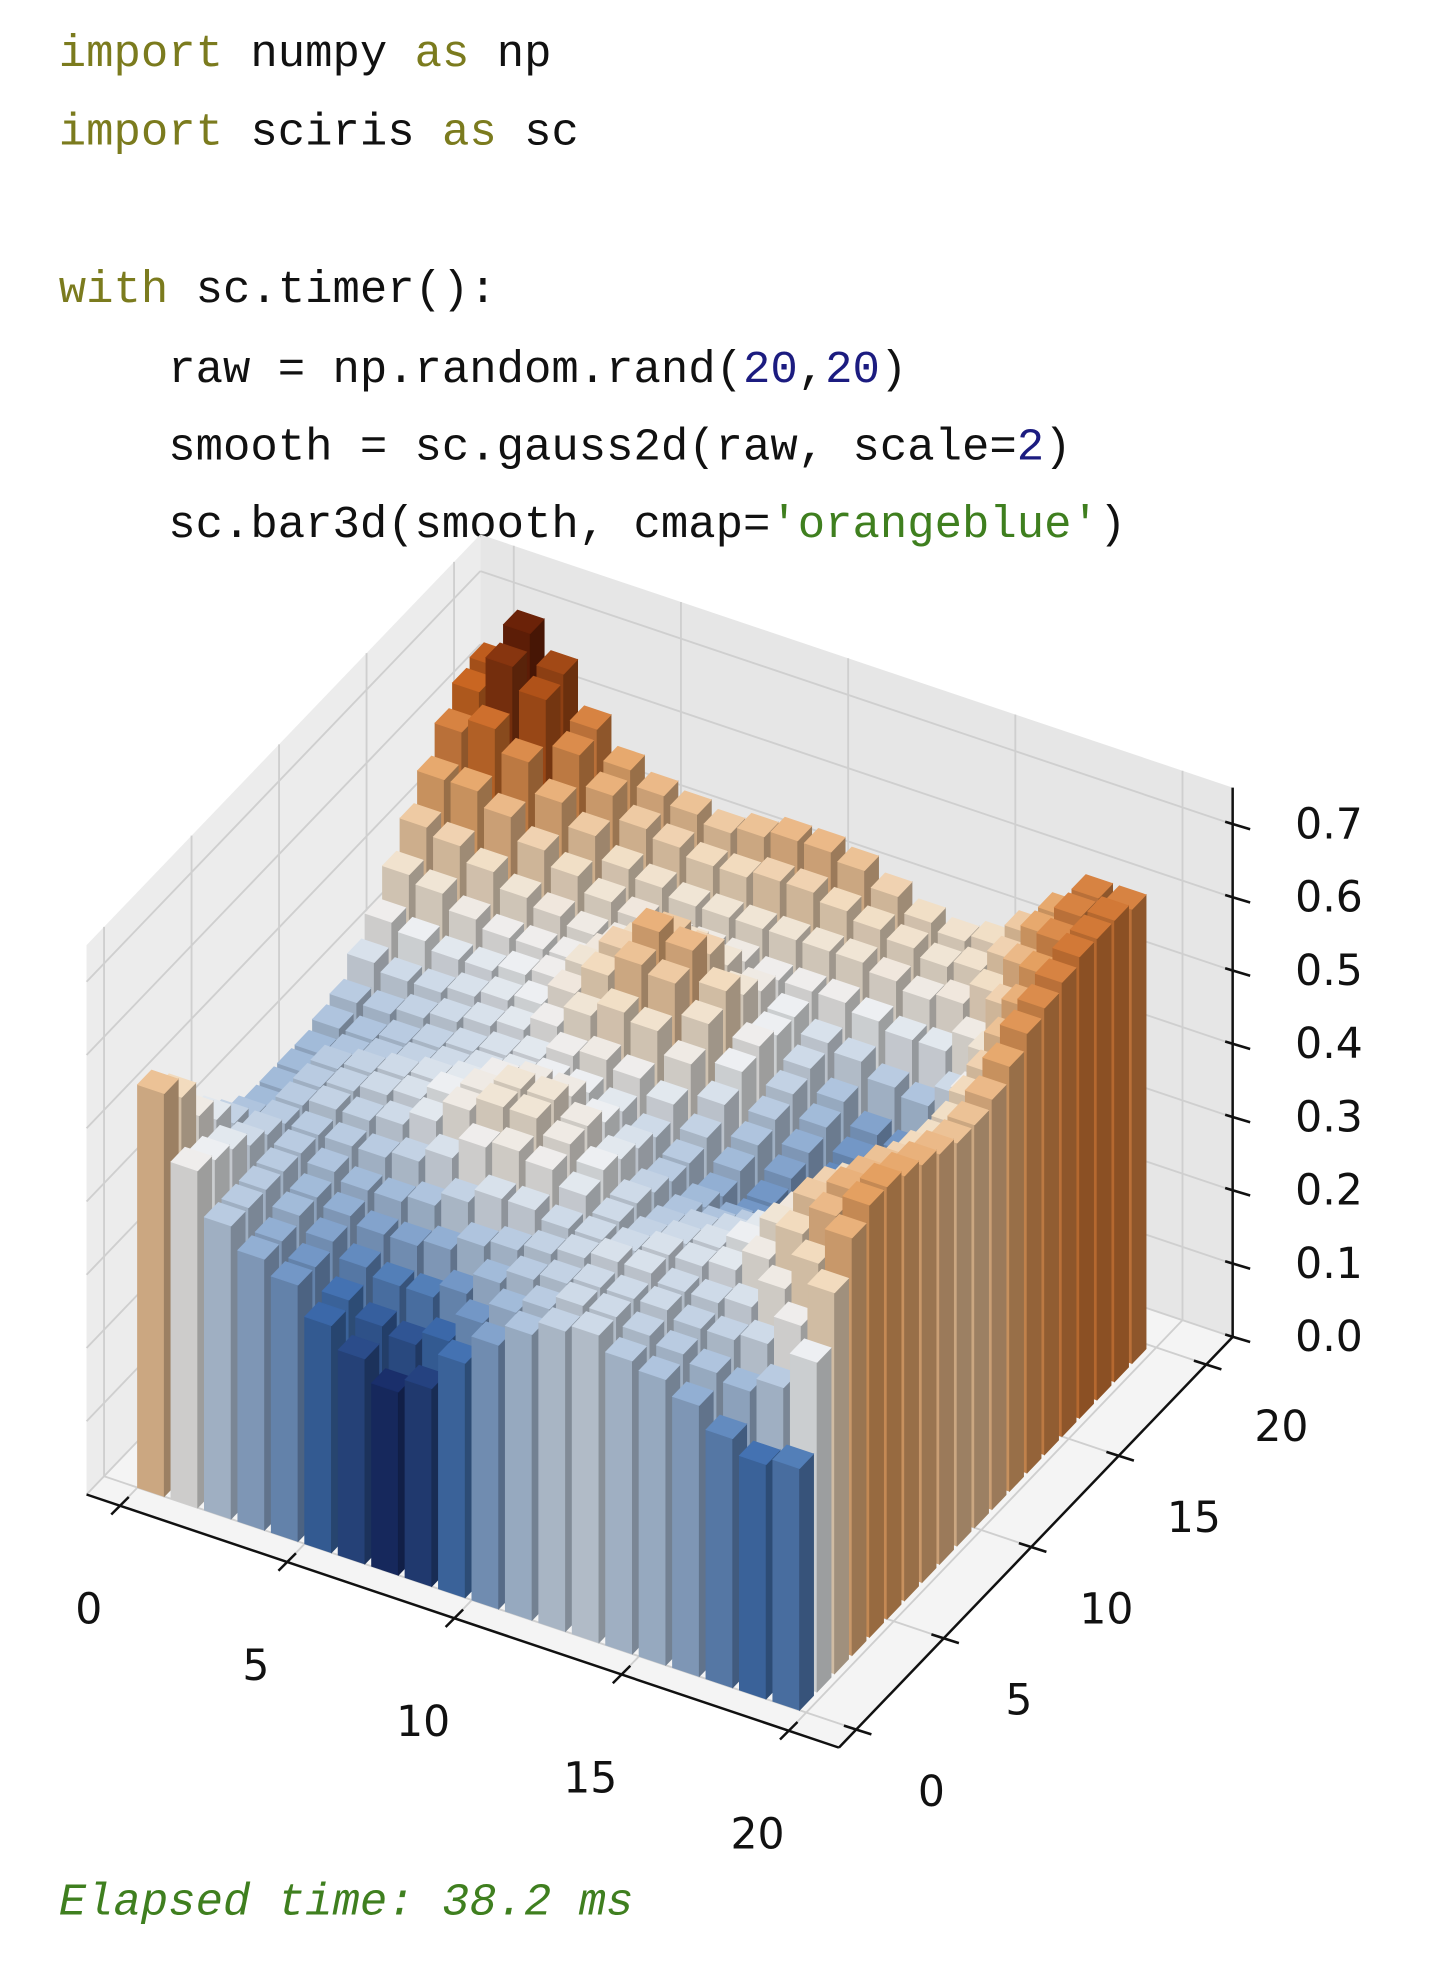 This screenshot has height=1964, width=1451. I want to click on code-token: import, so click(141, 133).